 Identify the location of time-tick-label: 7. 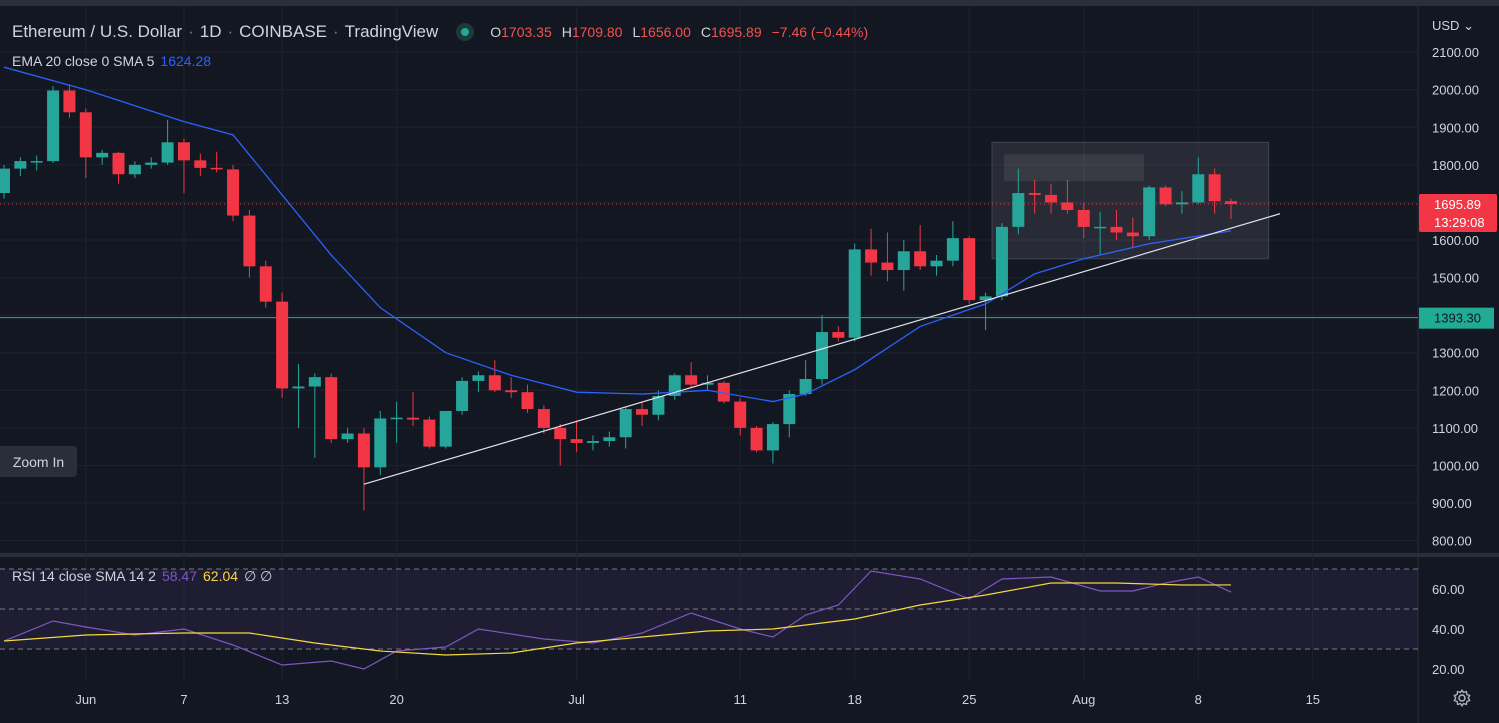
(183, 699).